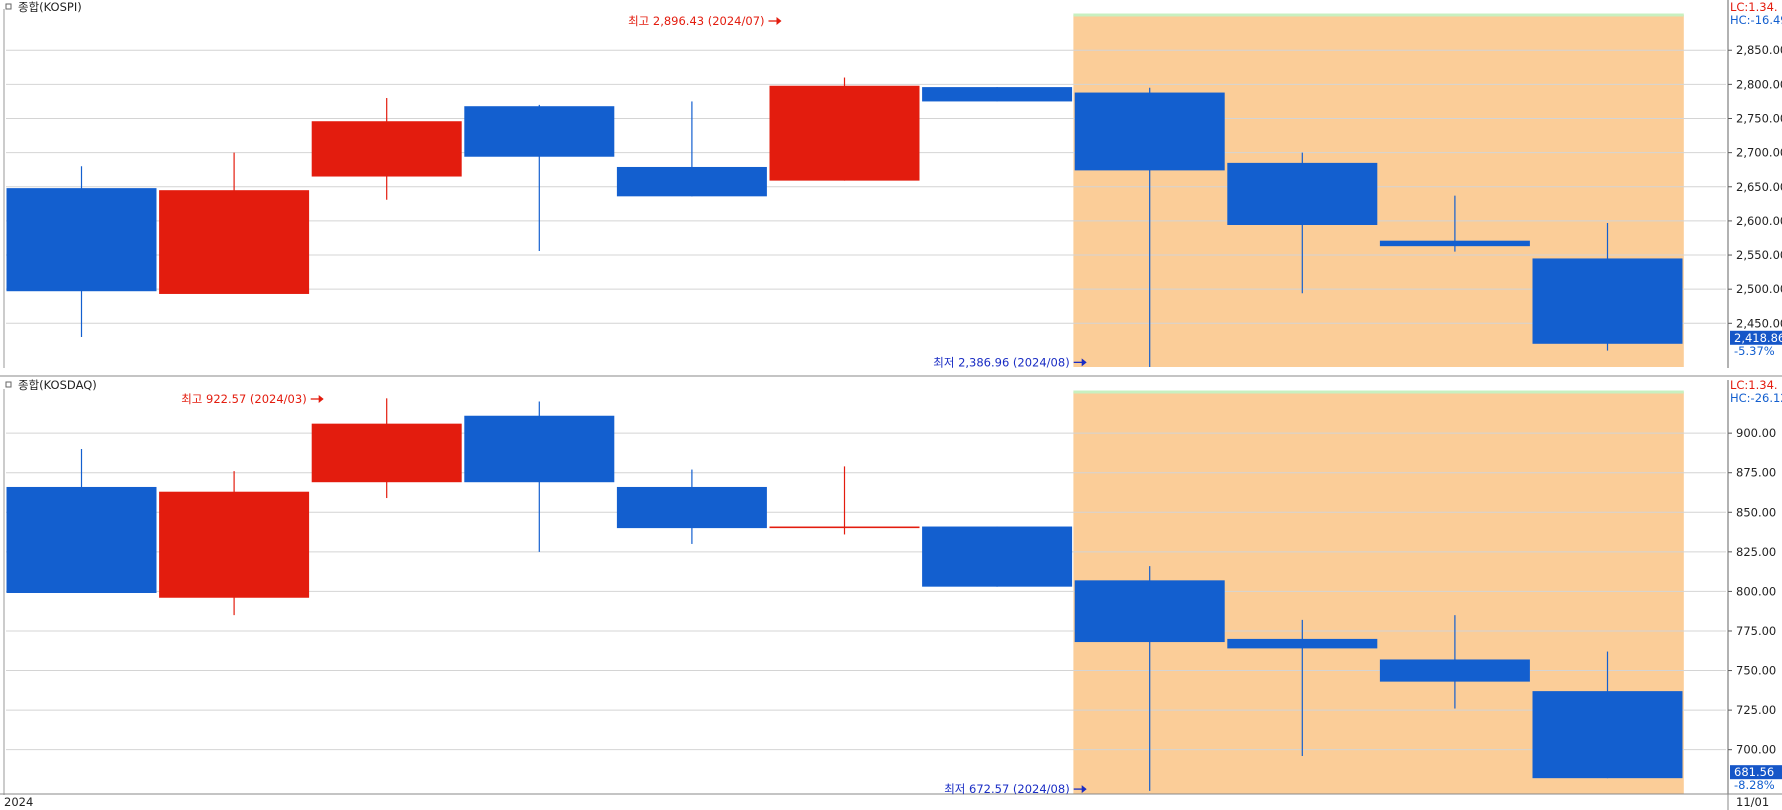 The width and height of the screenshot is (1782, 810). What do you see at coordinates (18, 802) in the screenshot?
I see `x-axis-year-label: 2024` at bounding box center [18, 802].